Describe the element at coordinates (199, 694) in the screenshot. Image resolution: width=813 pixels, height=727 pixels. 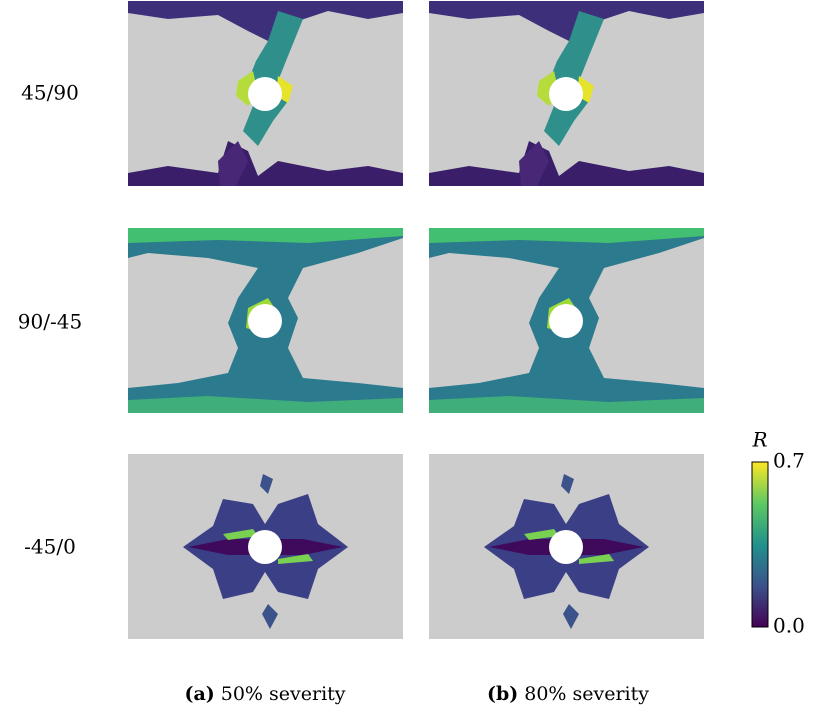
I see `caption-tag: (a)` at that location.